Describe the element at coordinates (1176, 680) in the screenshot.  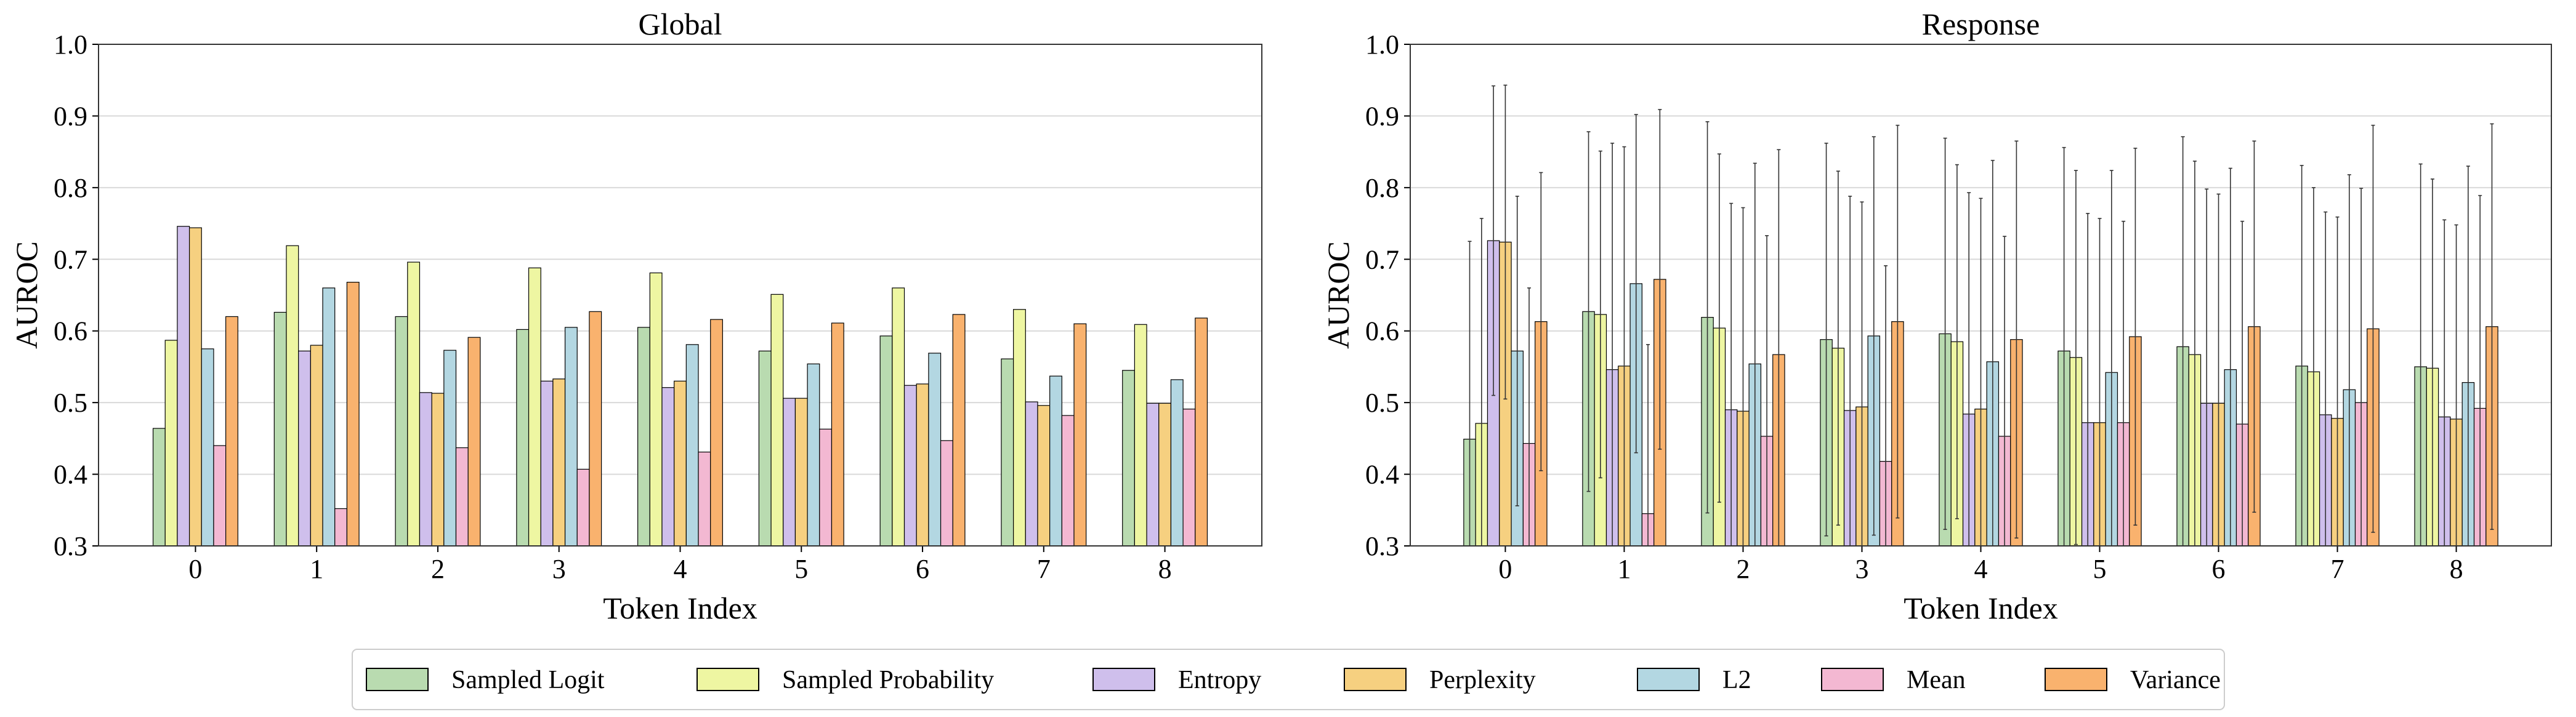
I see `legend-item-entropy: Entropy` at that location.